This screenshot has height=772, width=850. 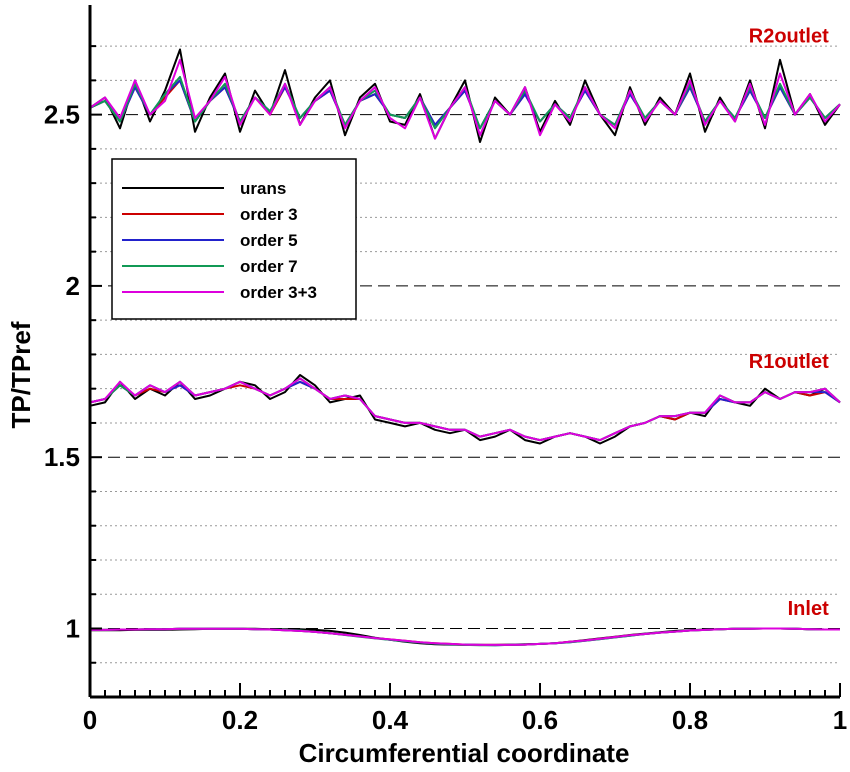 I want to click on x-tick-label: 0, so click(x=90, y=720).